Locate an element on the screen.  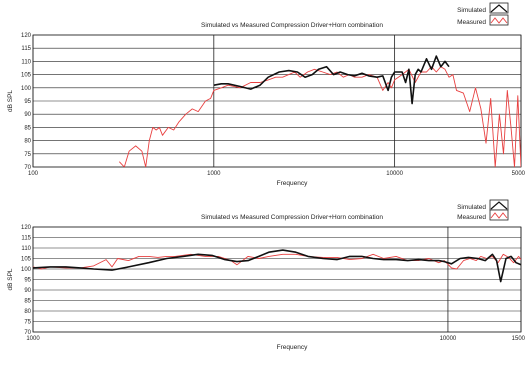
x-tick-label: 5000 is located at coordinates (519, 174).